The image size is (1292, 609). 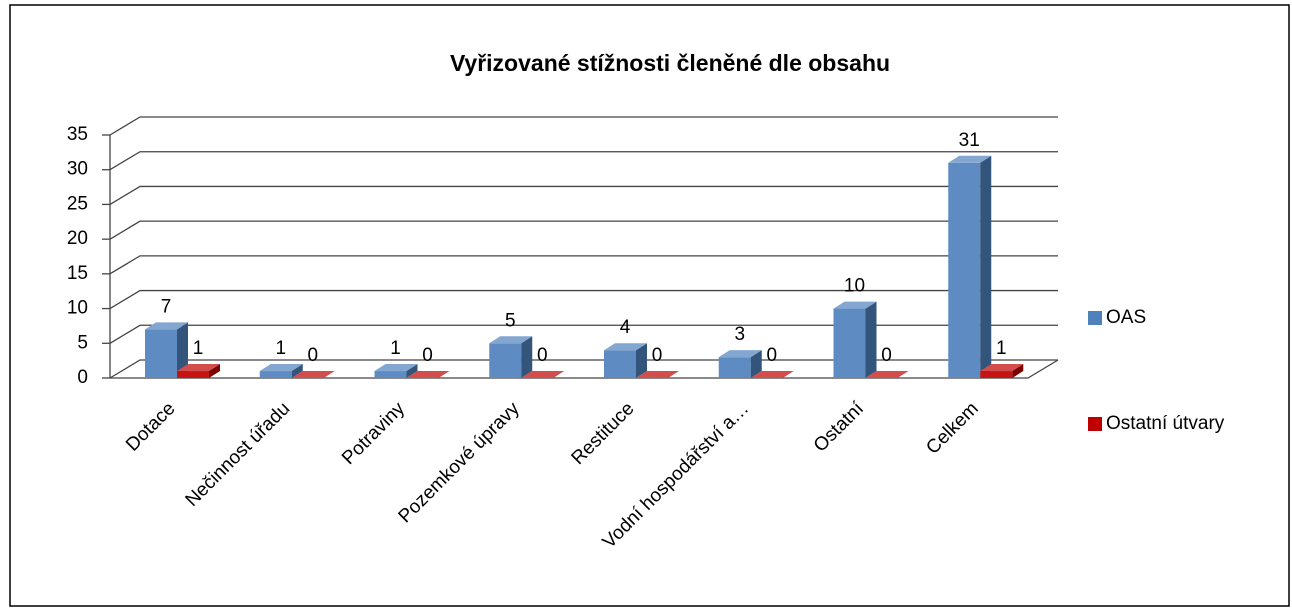 I want to click on y-tick-label: 35, so click(x=77, y=134).